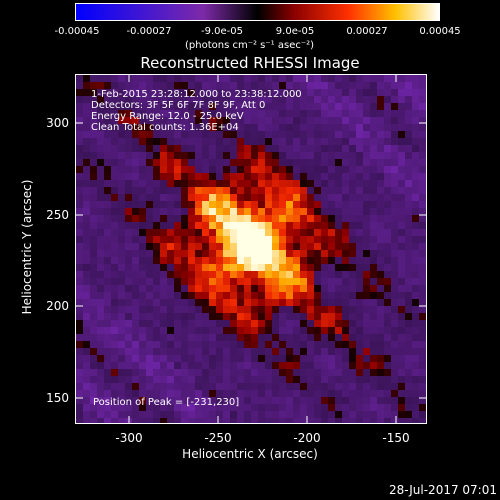  Describe the element at coordinates (57, 306) in the screenshot. I see `y-tick-200: 200` at that location.